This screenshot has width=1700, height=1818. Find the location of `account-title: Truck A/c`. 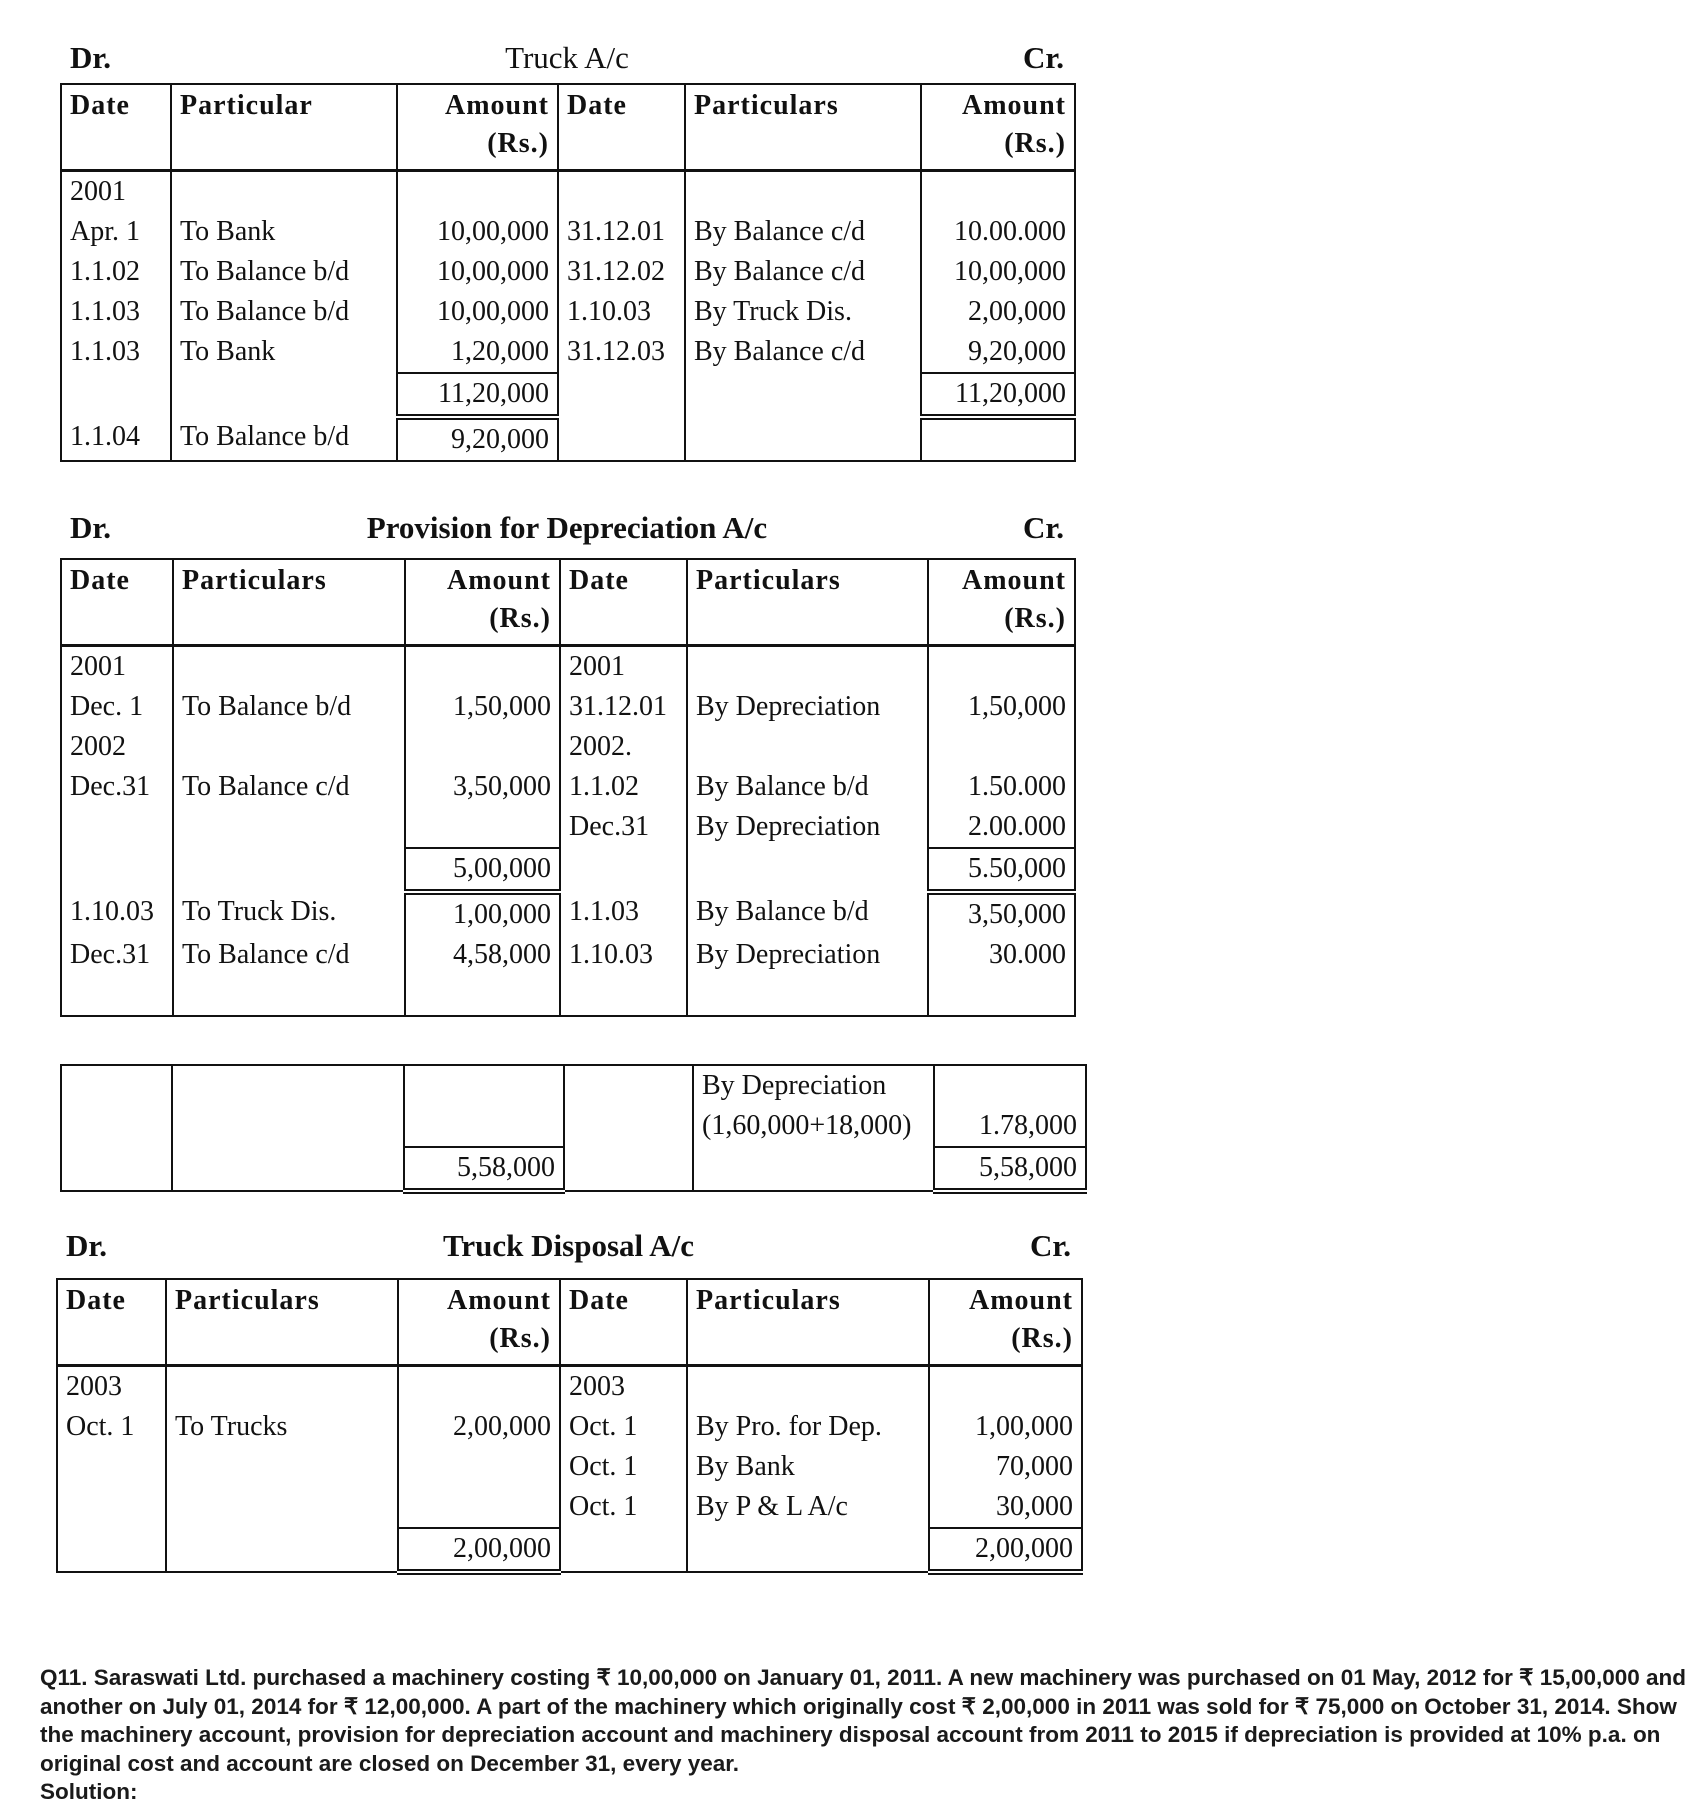

account-title: Truck A/c is located at coordinates (567, 57).